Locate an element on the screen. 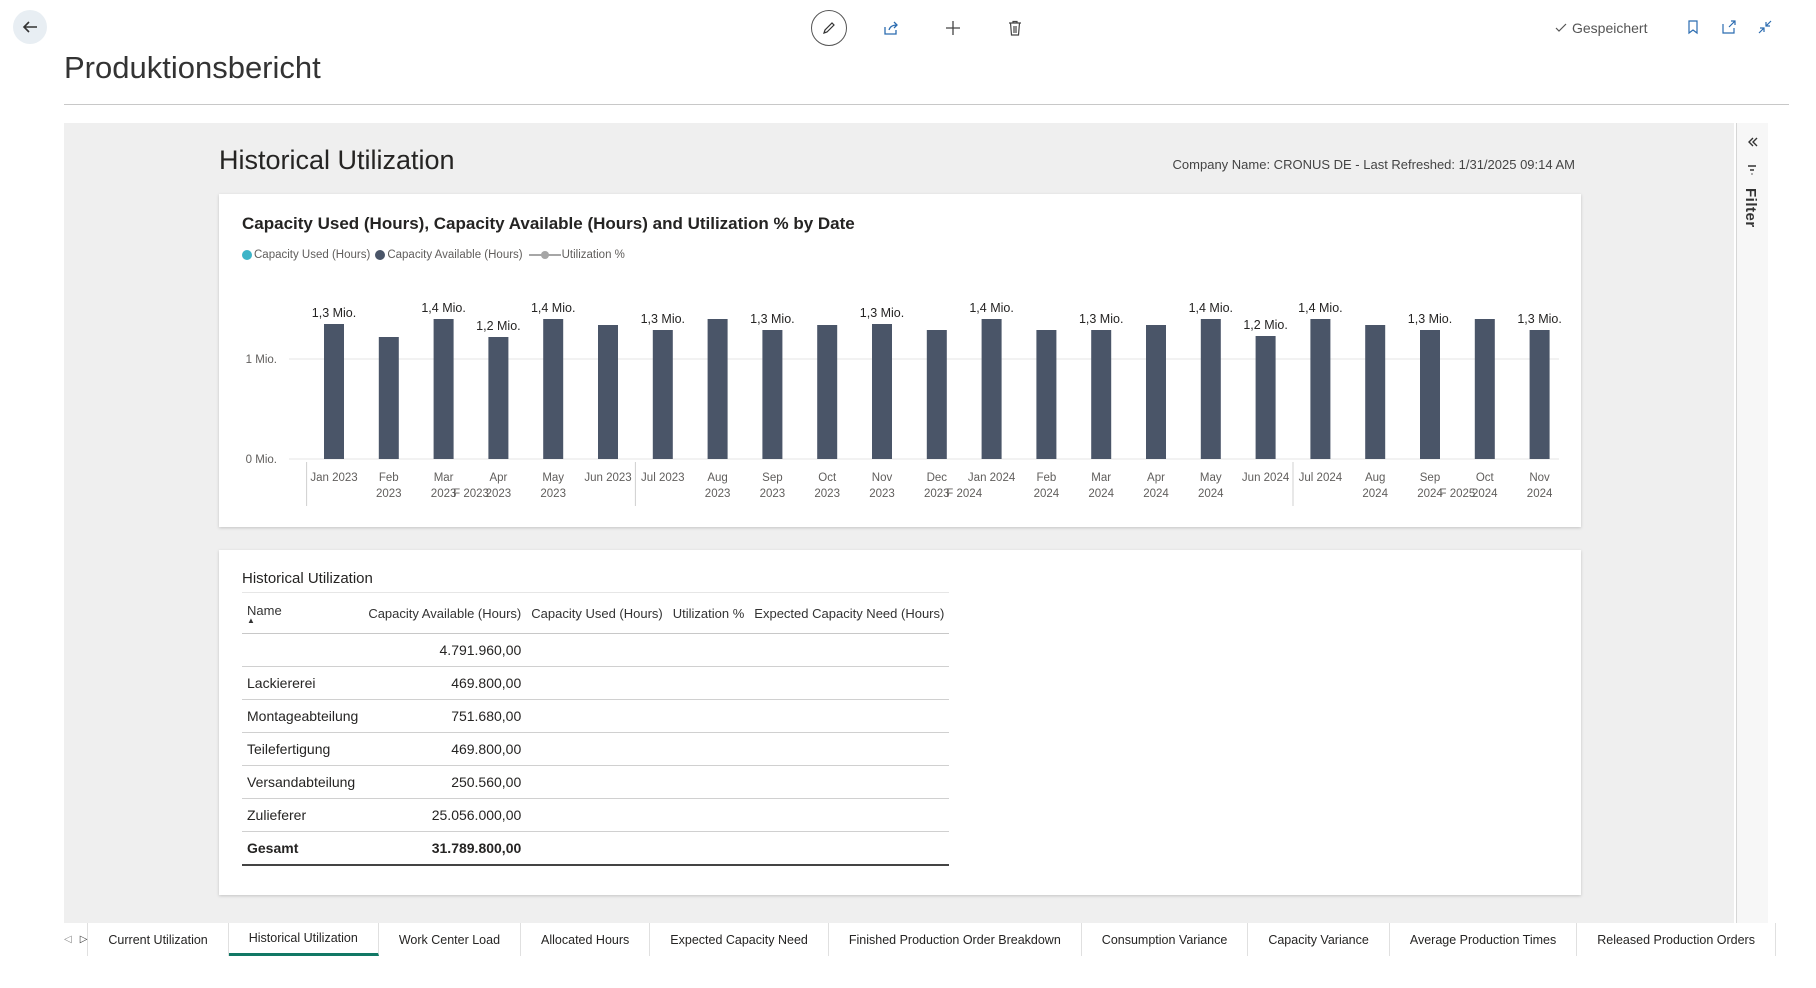  table-row: Versandabteilung 250.560,00 is located at coordinates (596, 782).